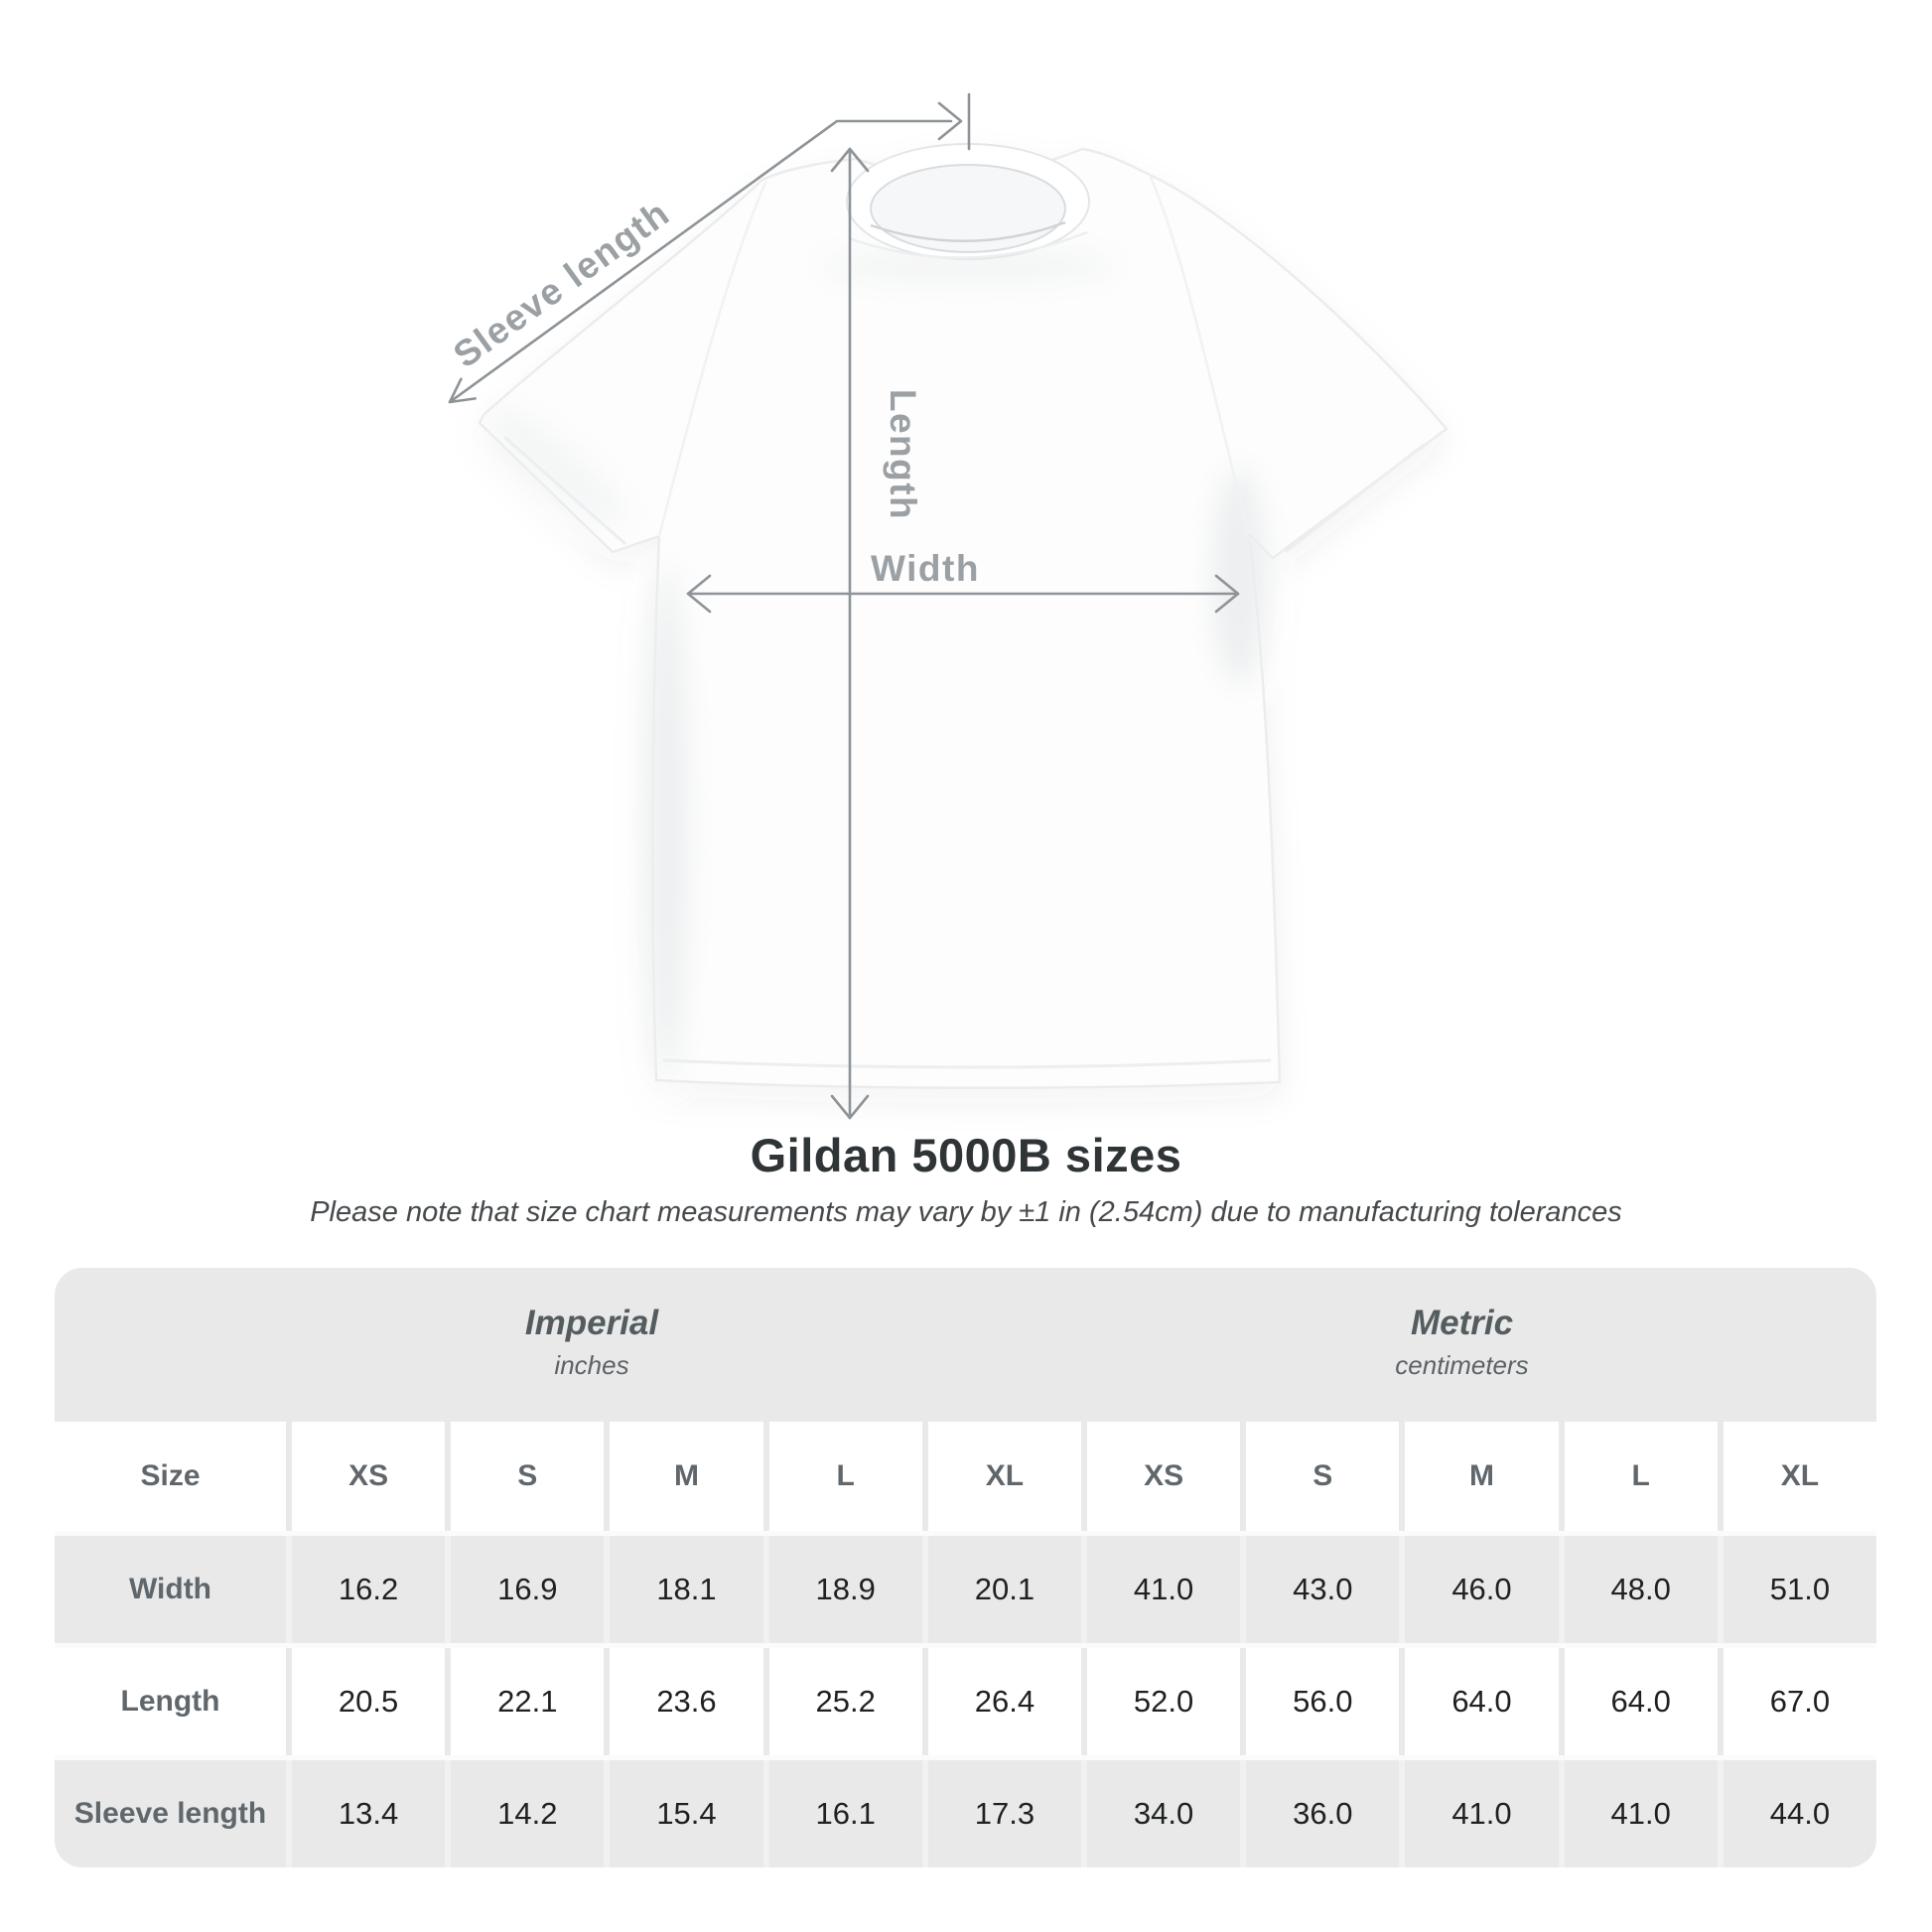 This screenshot has width=1932, height=1932. I want to click on length-metric-m: 64.0, so click(1482, 1701).